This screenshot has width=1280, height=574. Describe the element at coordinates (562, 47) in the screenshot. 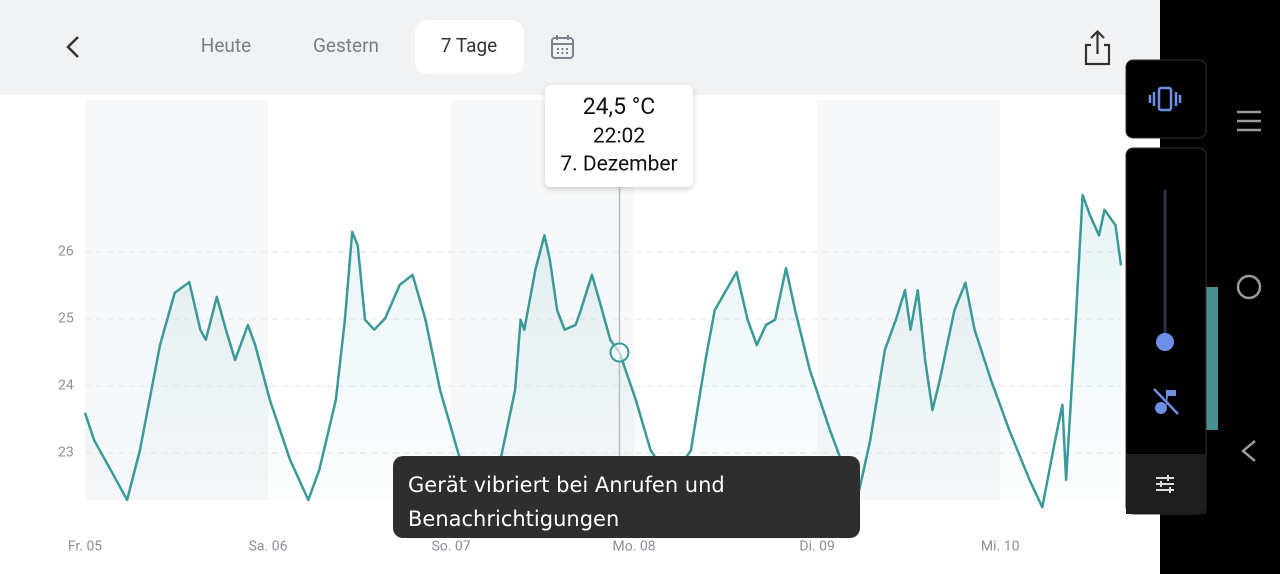

I see `calendar-button` at that location.